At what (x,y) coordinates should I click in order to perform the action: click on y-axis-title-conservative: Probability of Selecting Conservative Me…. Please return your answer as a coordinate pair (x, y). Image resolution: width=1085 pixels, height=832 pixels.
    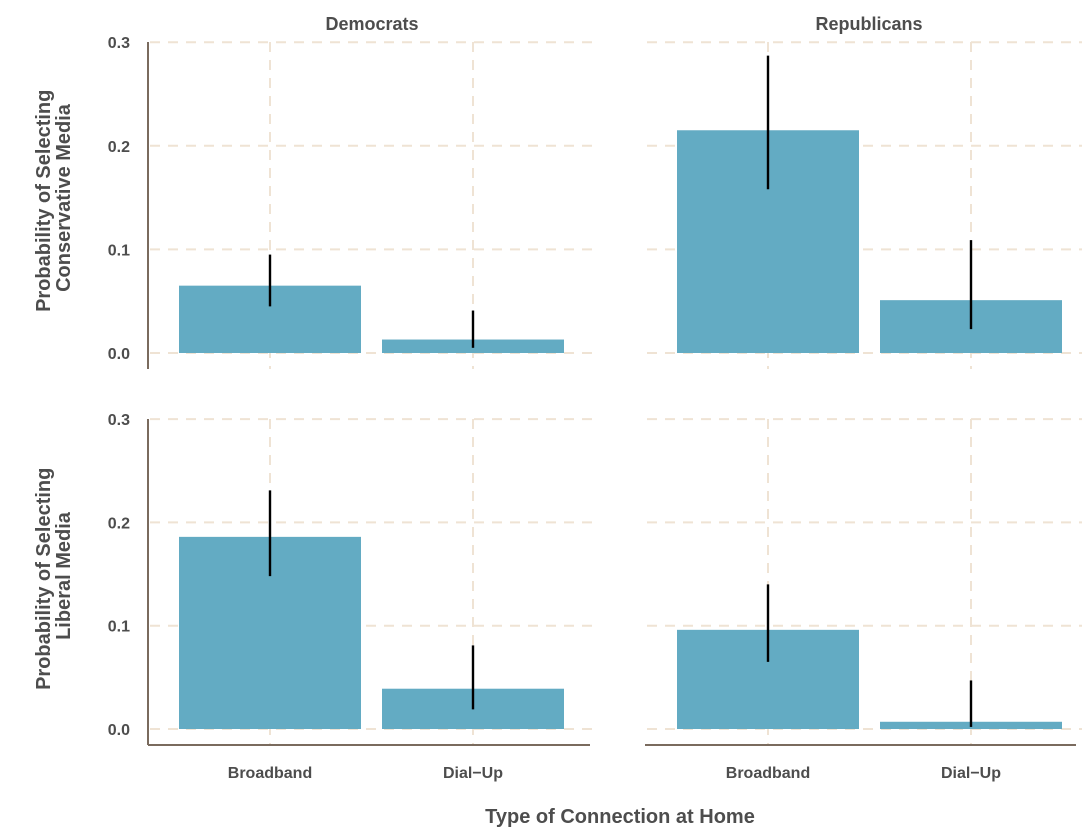
    Looking at the image, I should click on (54, 198).